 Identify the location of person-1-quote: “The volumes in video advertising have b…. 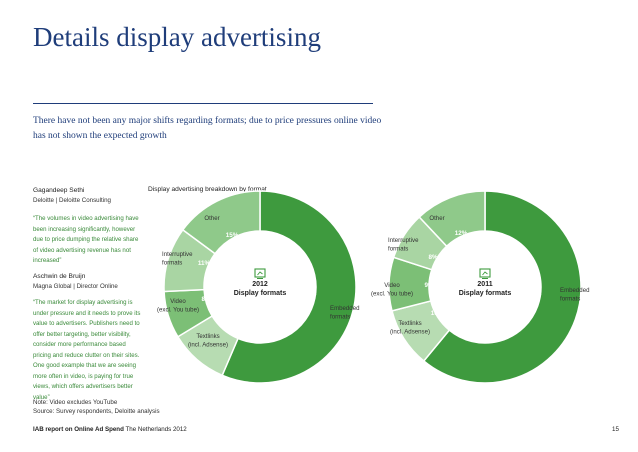
(86, 239).